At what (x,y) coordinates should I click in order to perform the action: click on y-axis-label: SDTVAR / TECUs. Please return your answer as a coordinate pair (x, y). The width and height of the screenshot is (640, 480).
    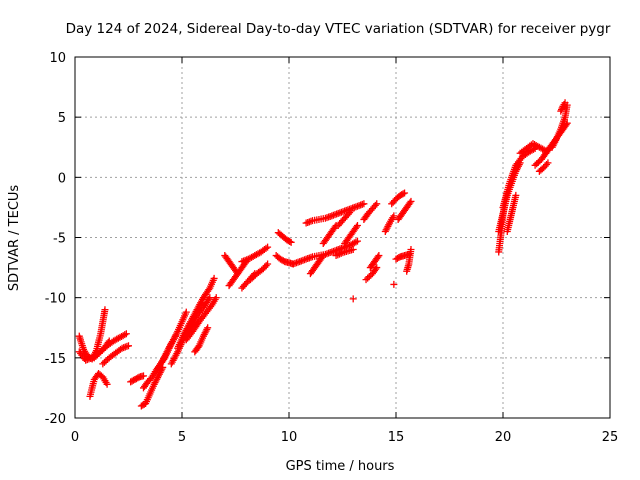
    Looking at the image, I should click on (14, 238).